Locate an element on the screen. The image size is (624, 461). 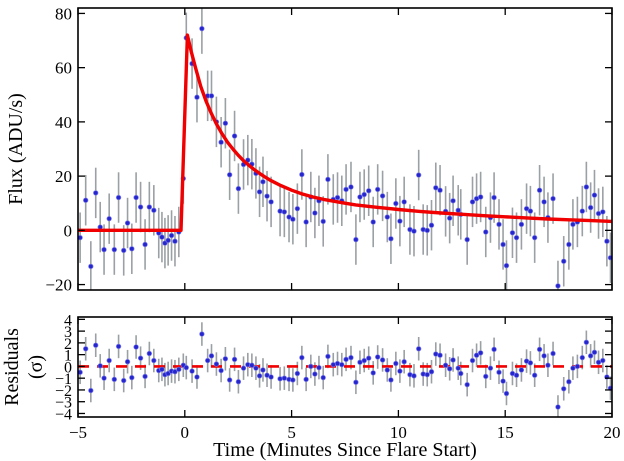
x-tick-label: 15 is located at coordinates (505, 432).